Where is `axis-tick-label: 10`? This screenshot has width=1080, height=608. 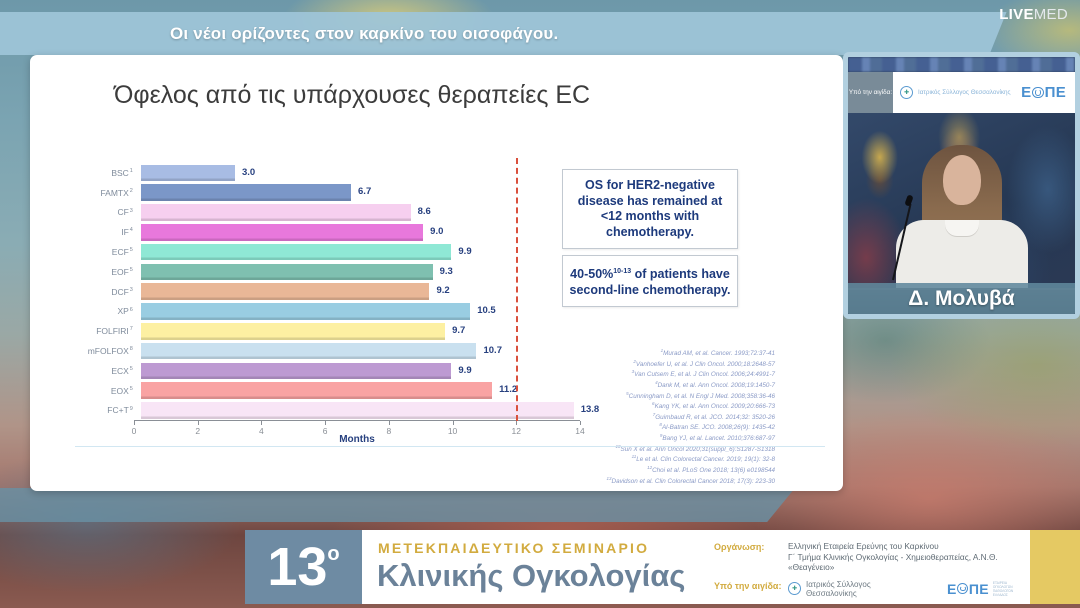
axis-tick-label: 10 is located at coordinates (452, 431).